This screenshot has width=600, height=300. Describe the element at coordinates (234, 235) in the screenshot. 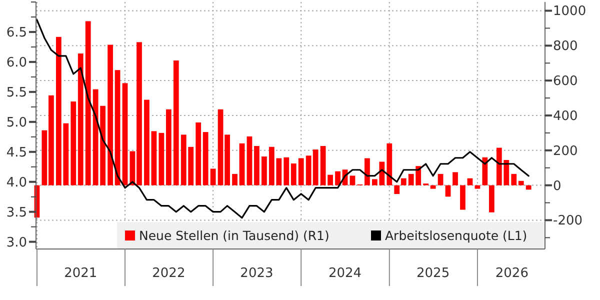

I see `legend-label: Neue Stellen (in Tausend) (R1)` at that location.